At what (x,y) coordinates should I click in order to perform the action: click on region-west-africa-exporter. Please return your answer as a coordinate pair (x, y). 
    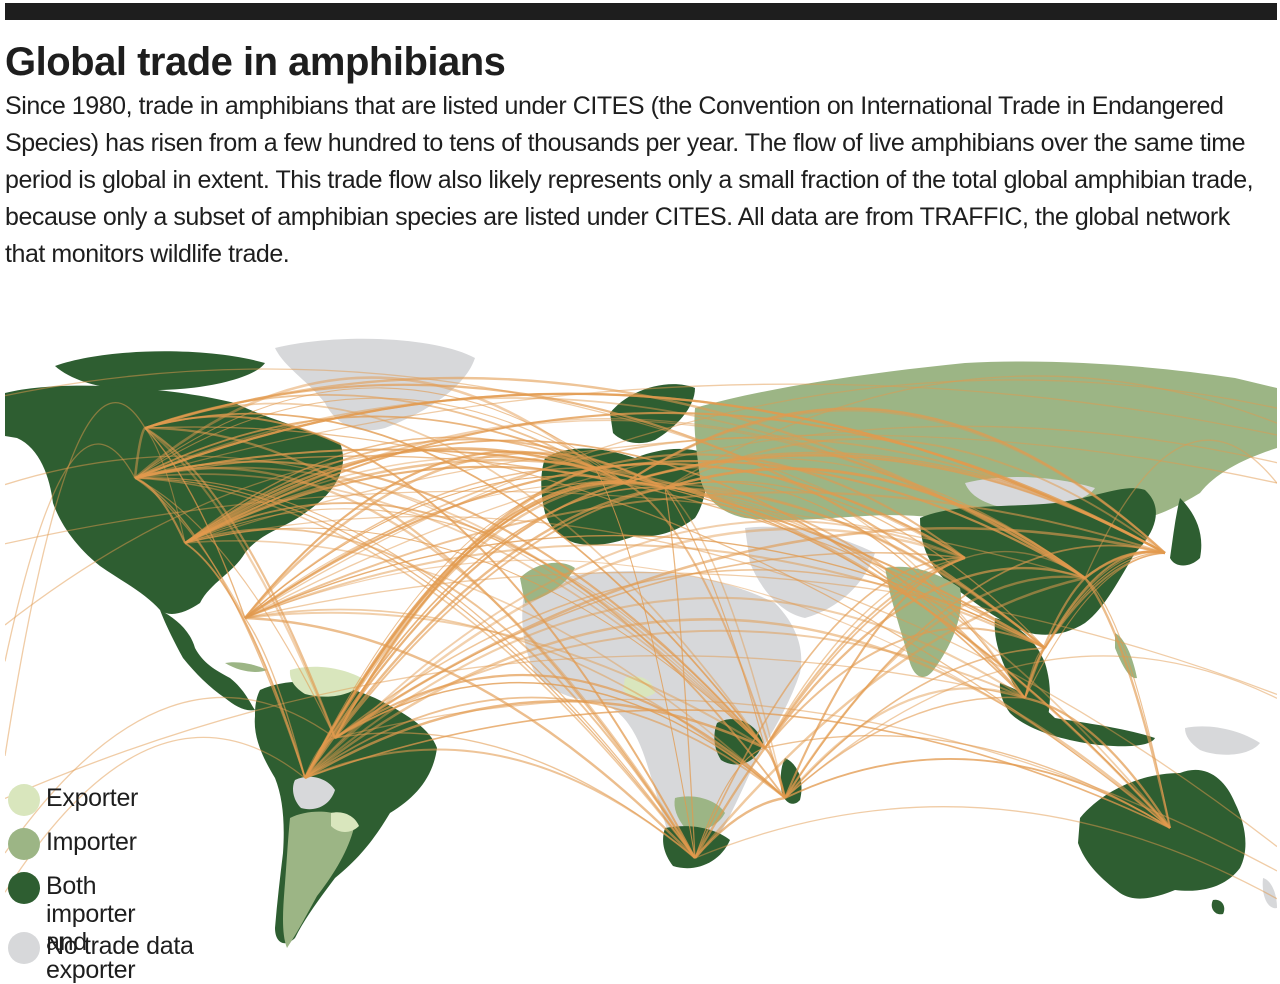
    Looking at the image, I should click on (639, 687).